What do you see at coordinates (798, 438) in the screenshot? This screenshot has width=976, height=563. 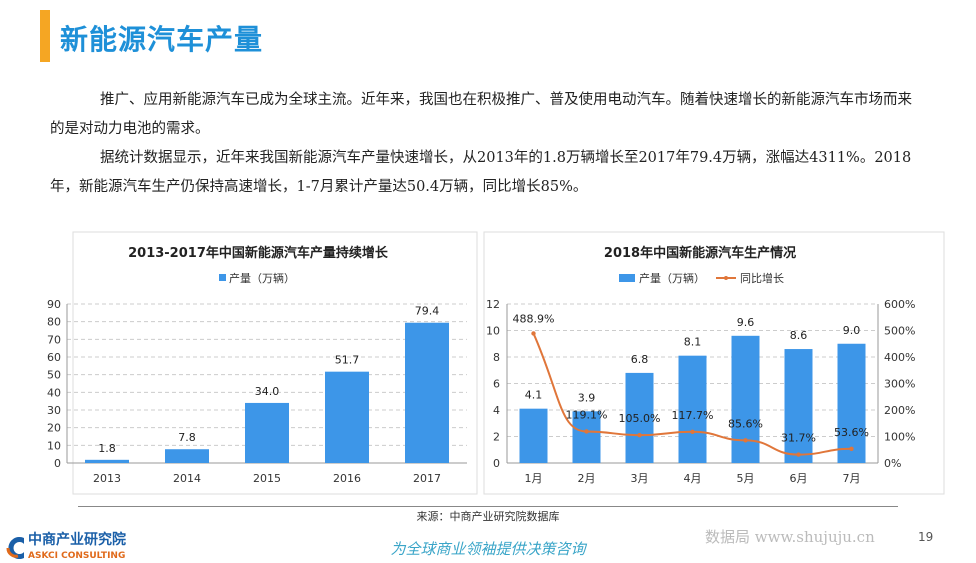 I see `line-data-label: 31.7%` at bounding box center [798, 438].